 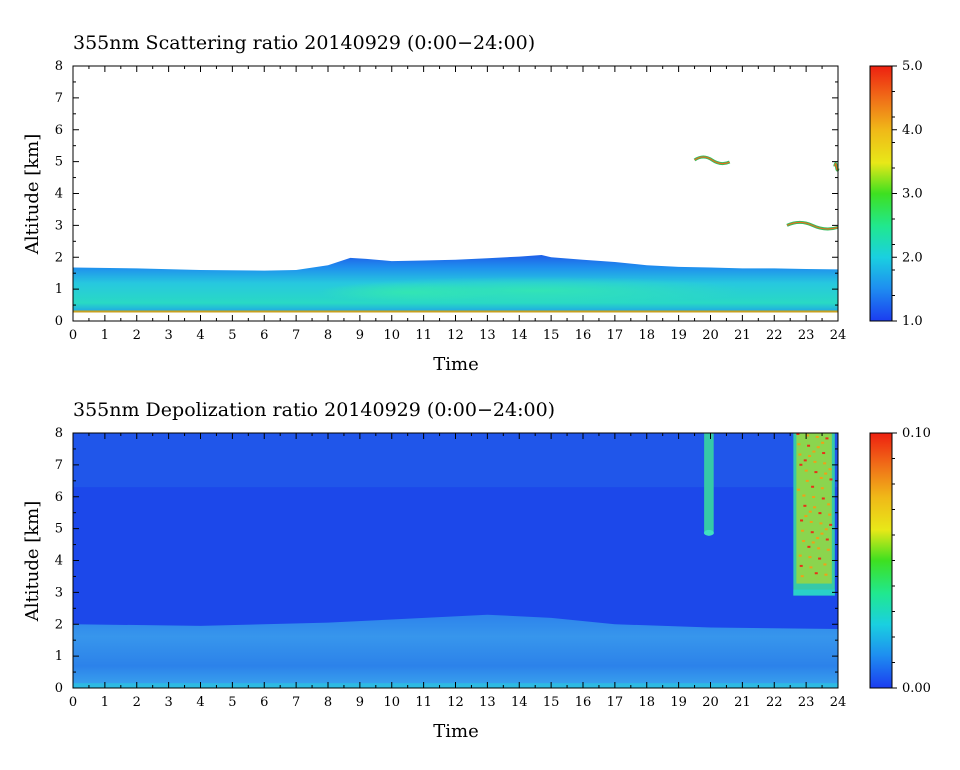 What do you see at coordinates (916, 433) in the screenshot?
I see `colorbar-tick-label: 0.10` at bounding box center [916, 433].